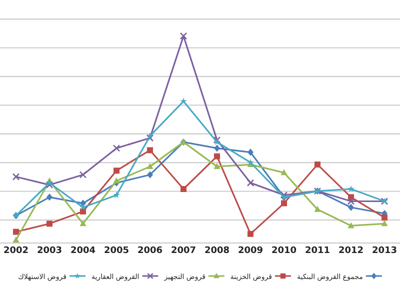  Describe the element at coordinates (351, 251) in the screenshot. I see `x-tick-label: 2012` at that location.